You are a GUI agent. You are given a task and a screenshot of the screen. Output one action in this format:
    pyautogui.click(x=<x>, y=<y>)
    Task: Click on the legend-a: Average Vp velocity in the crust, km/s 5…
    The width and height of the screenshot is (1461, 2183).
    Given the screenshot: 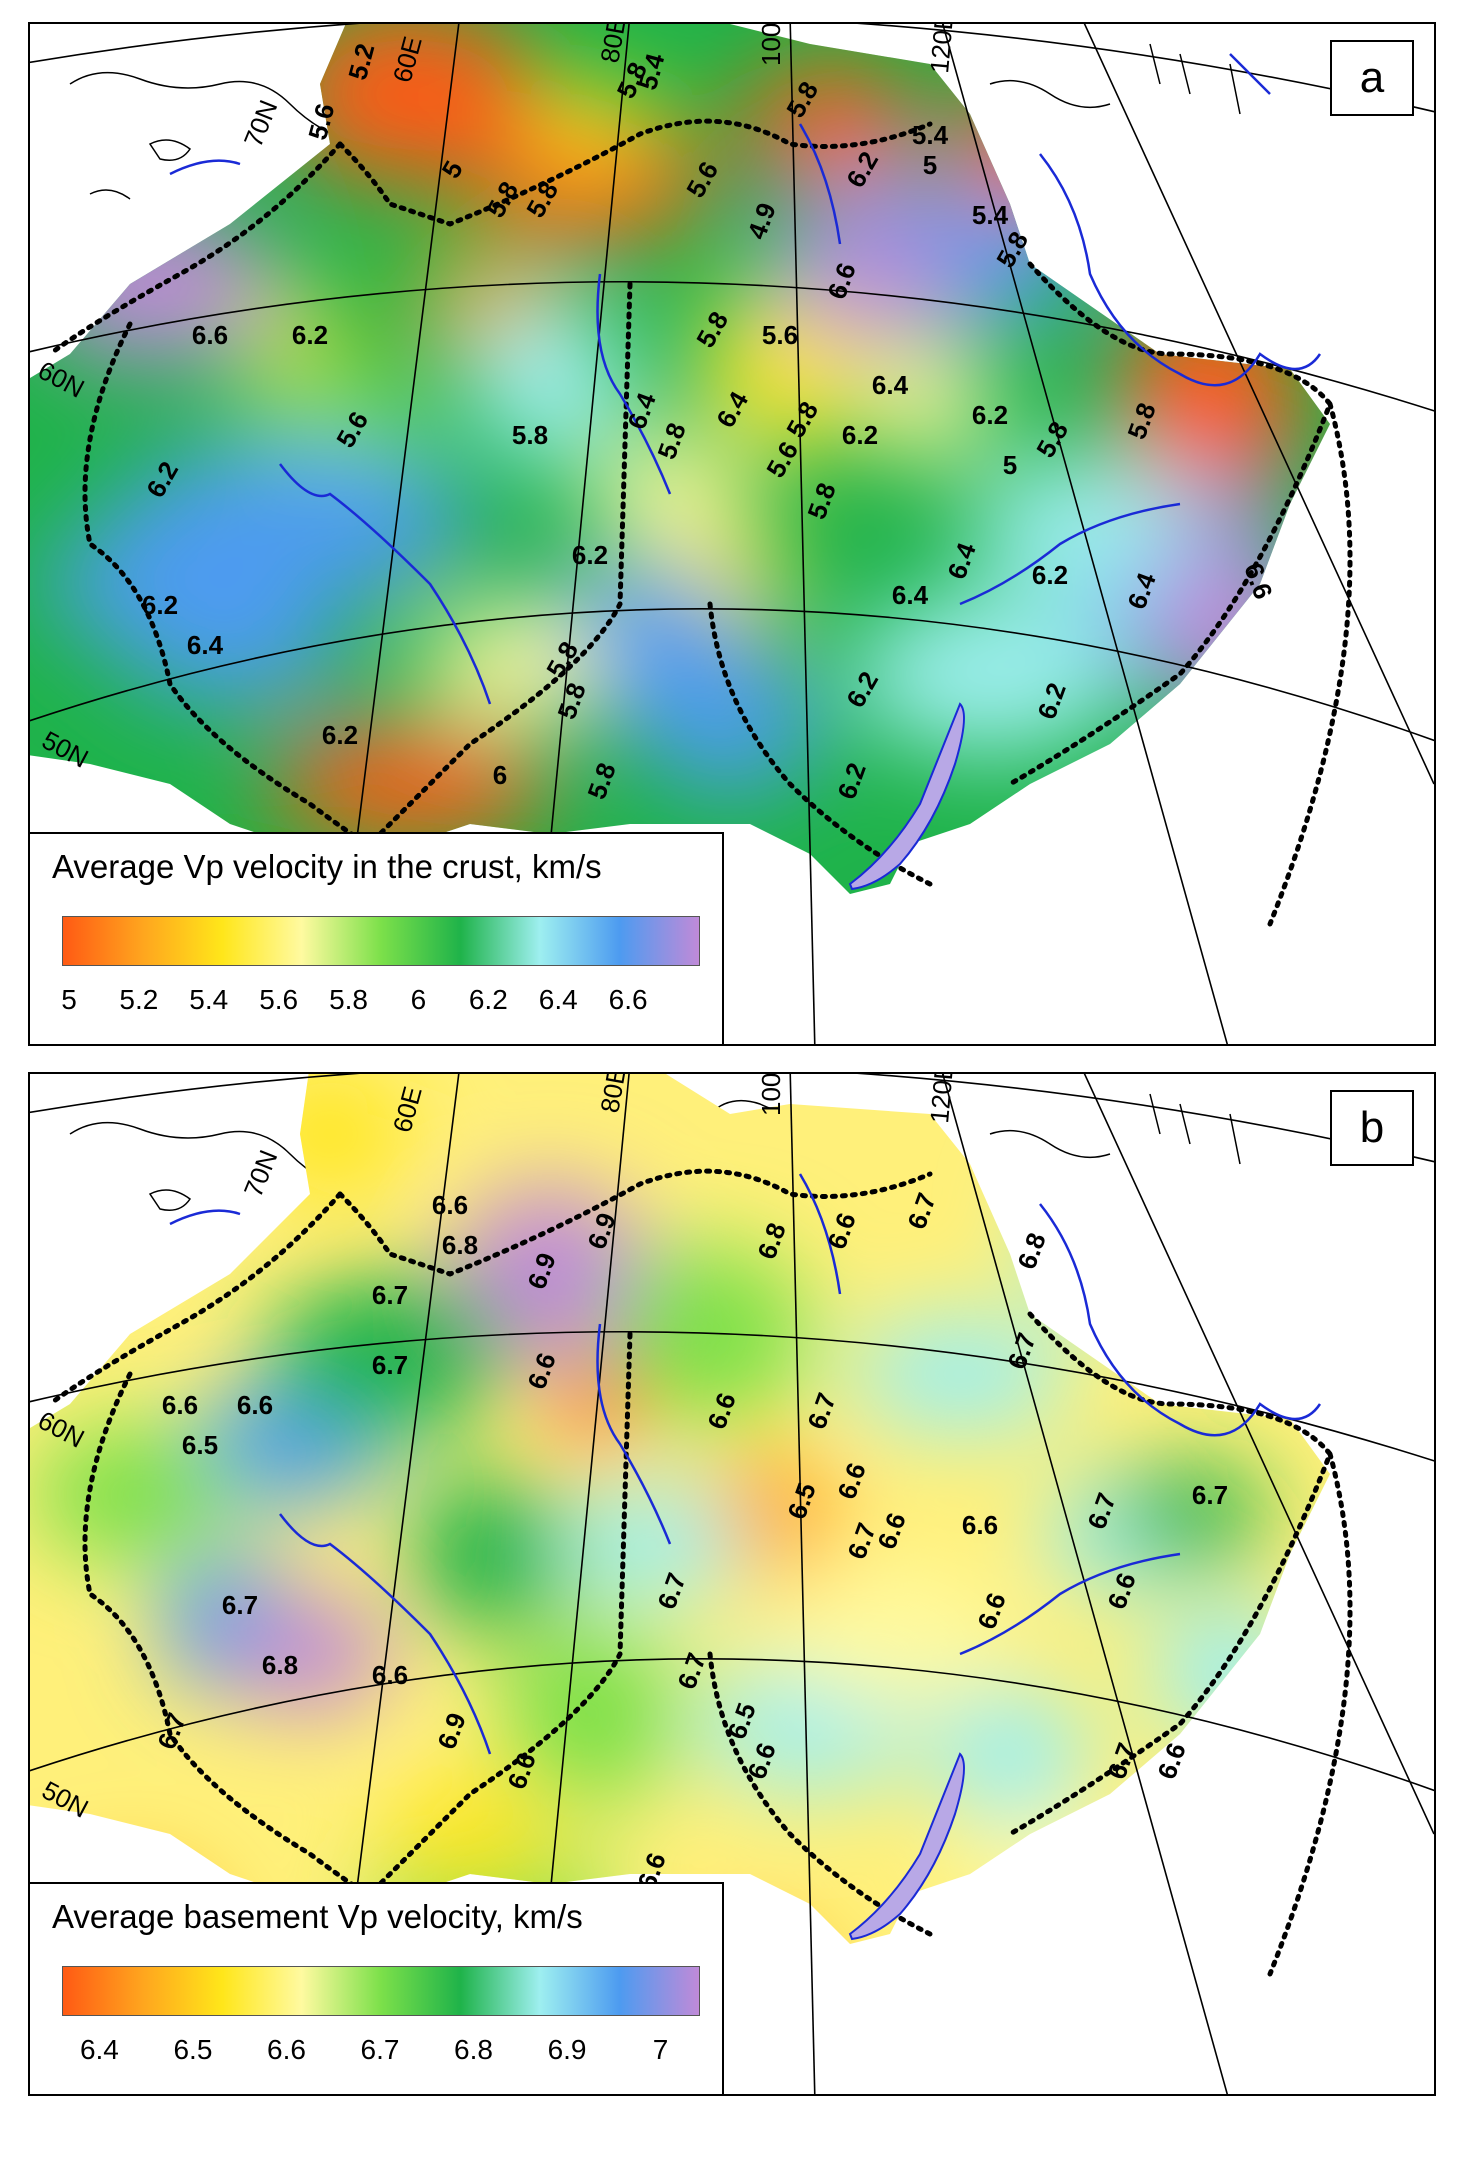 What is the action you would take?
    pyautogui.click(x=377, y=938)
    